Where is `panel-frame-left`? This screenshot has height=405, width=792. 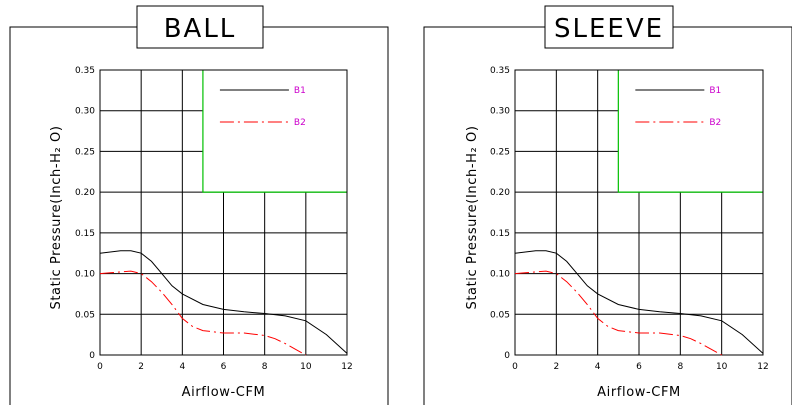
panel-frame-left is located at coordinates (484, 215).